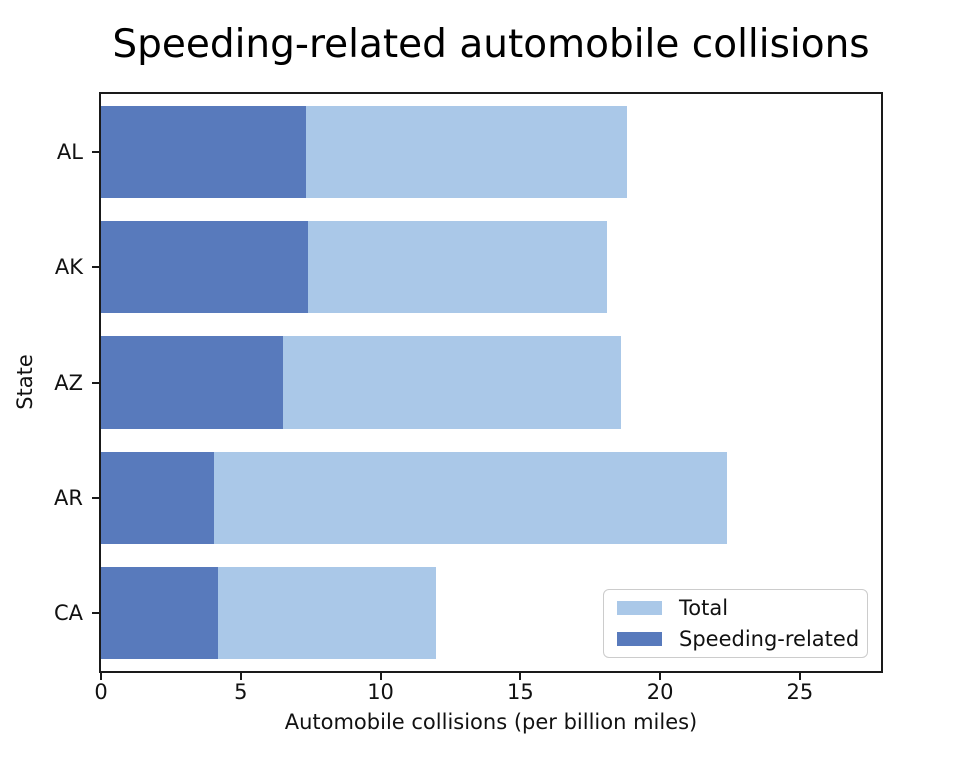 This screenshot has width=957, height=764. I want to click on x-tick-label-15: 15, so click(520, 692).